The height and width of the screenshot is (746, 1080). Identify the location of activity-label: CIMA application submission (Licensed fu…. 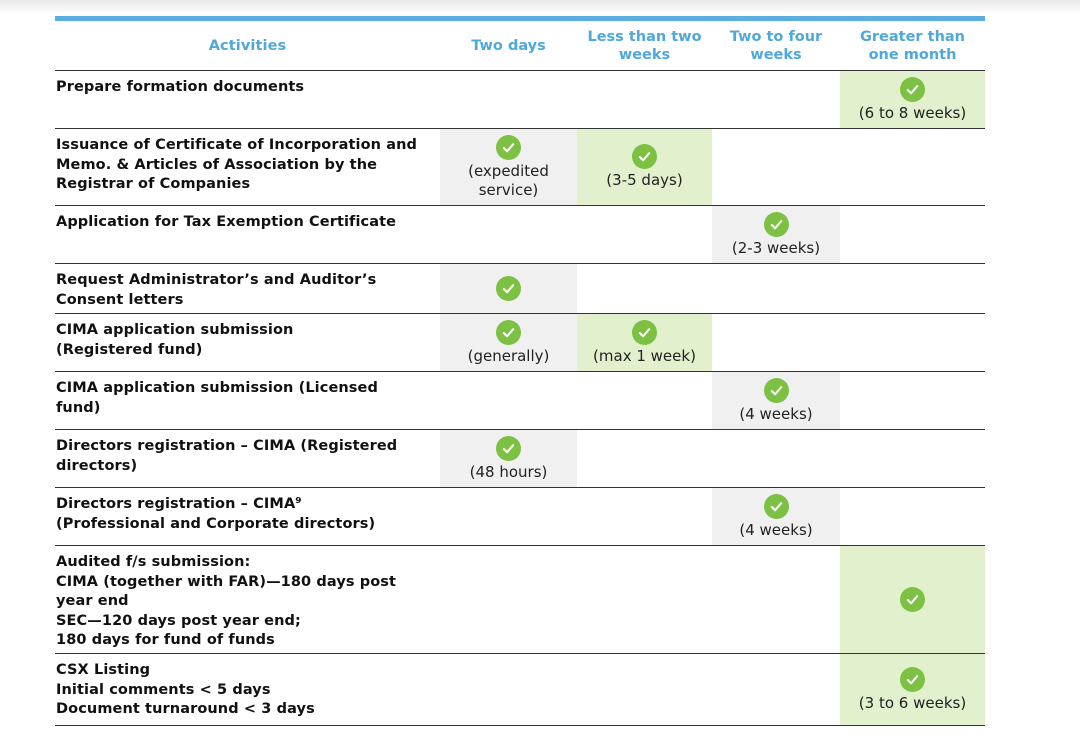
(217, 398).